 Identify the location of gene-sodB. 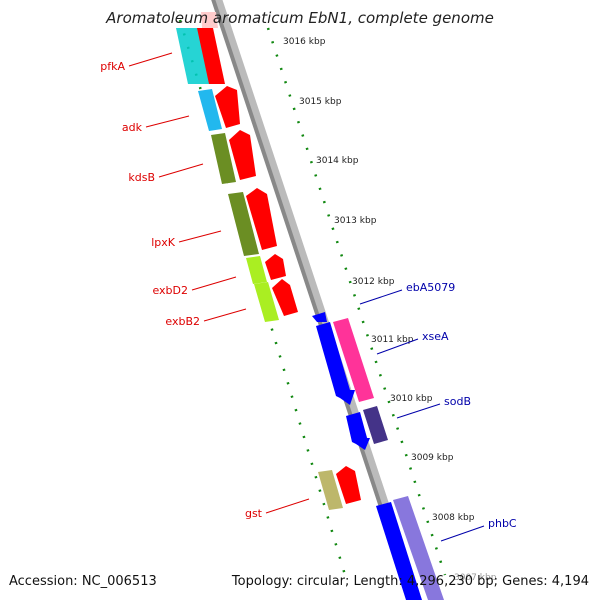
(367, 428).